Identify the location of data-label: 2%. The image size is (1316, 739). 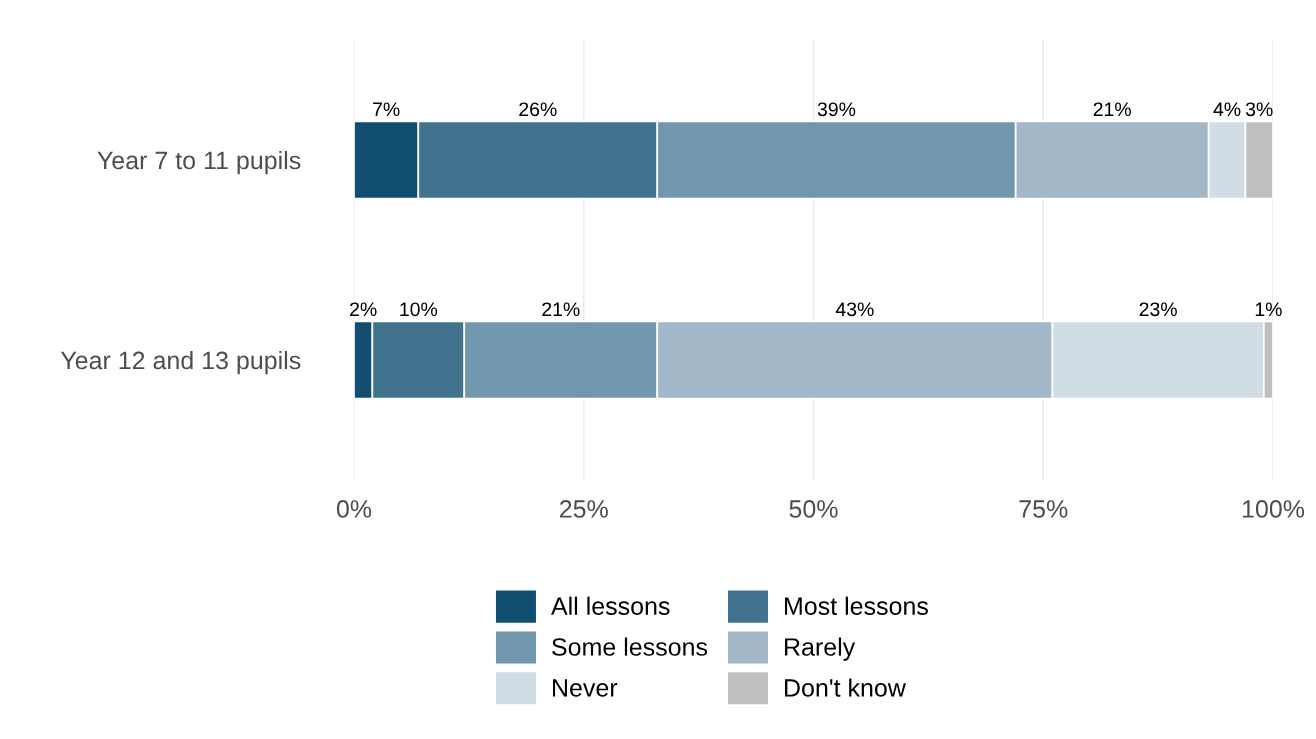
(363, 309).